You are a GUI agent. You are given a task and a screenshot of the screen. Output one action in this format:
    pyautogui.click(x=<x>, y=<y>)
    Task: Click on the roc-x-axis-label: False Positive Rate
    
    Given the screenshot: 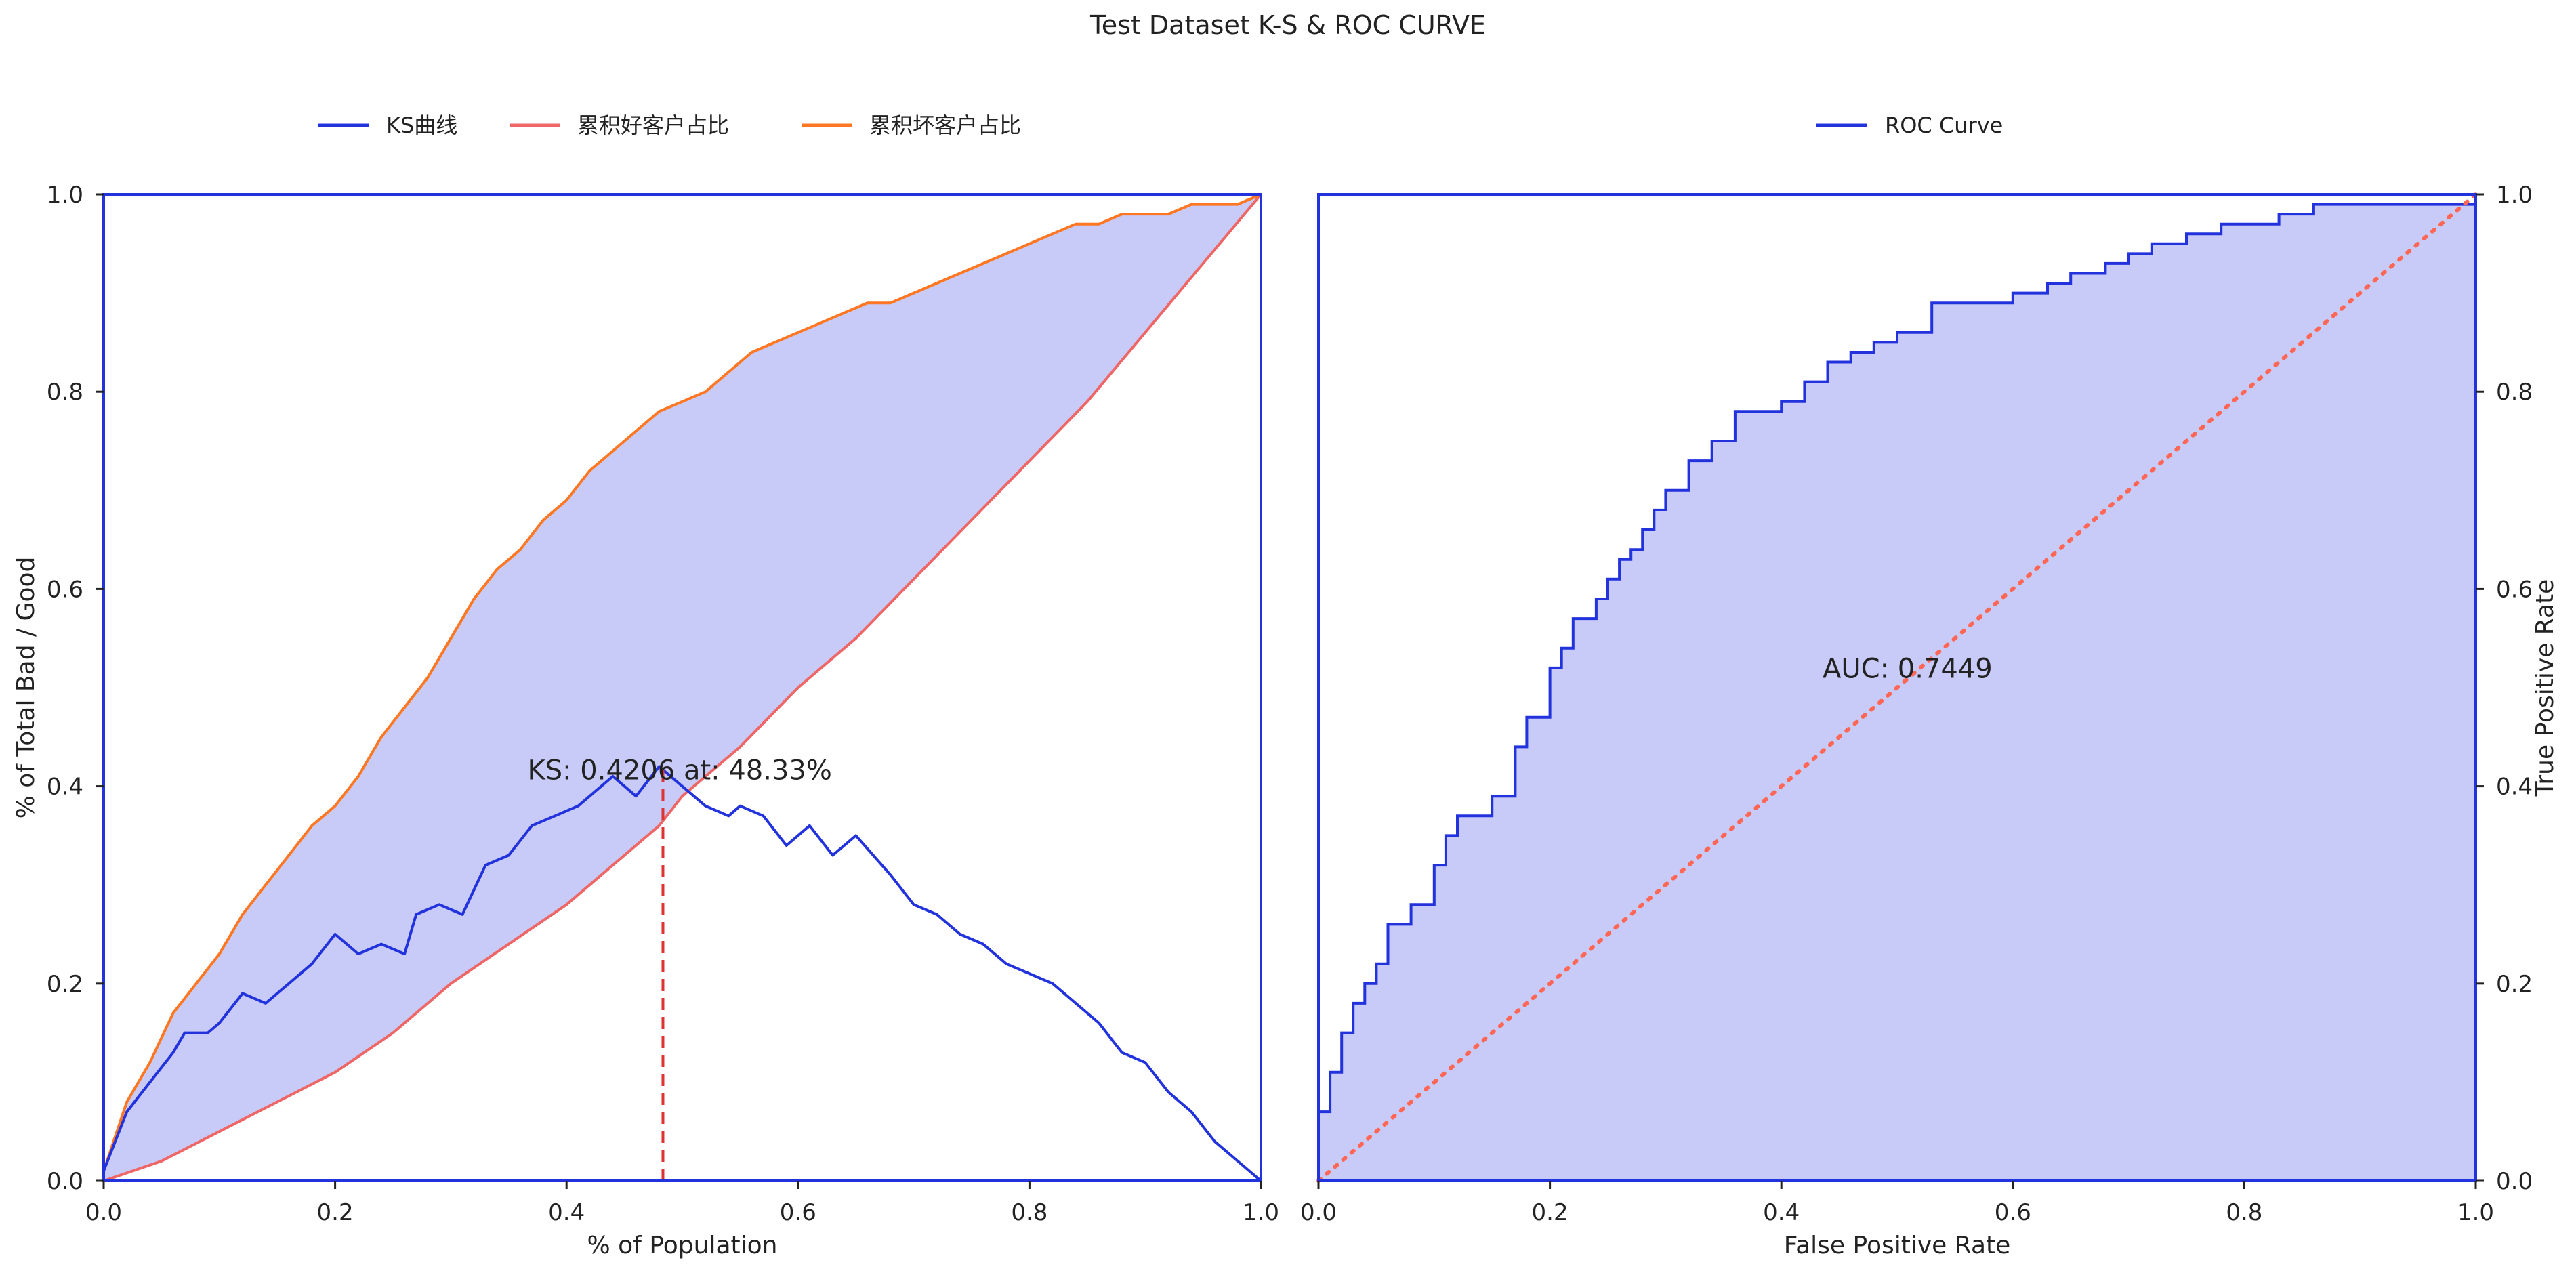 What is the action you would take?
    pyautogui.click(x=1897, y=1246)
    